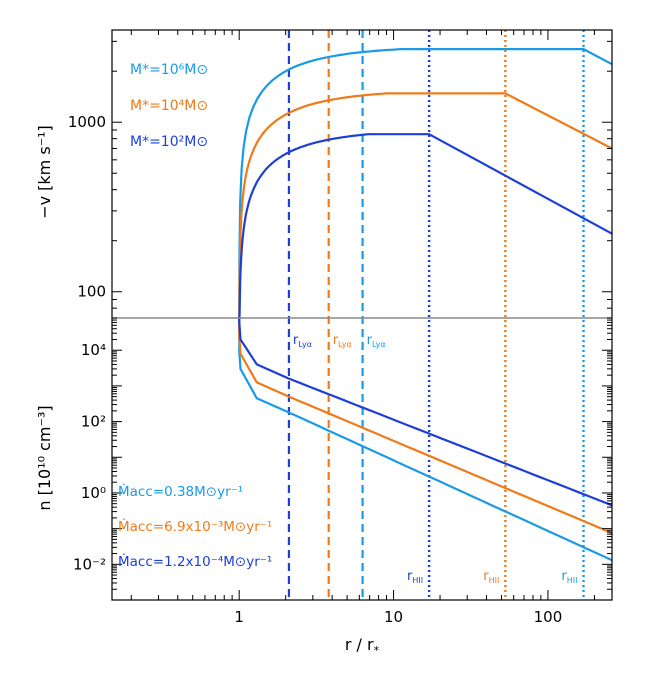 This screenshot has height=678, width=658. I want to click on y-tick-label-top: 1000, so click(87, 122).